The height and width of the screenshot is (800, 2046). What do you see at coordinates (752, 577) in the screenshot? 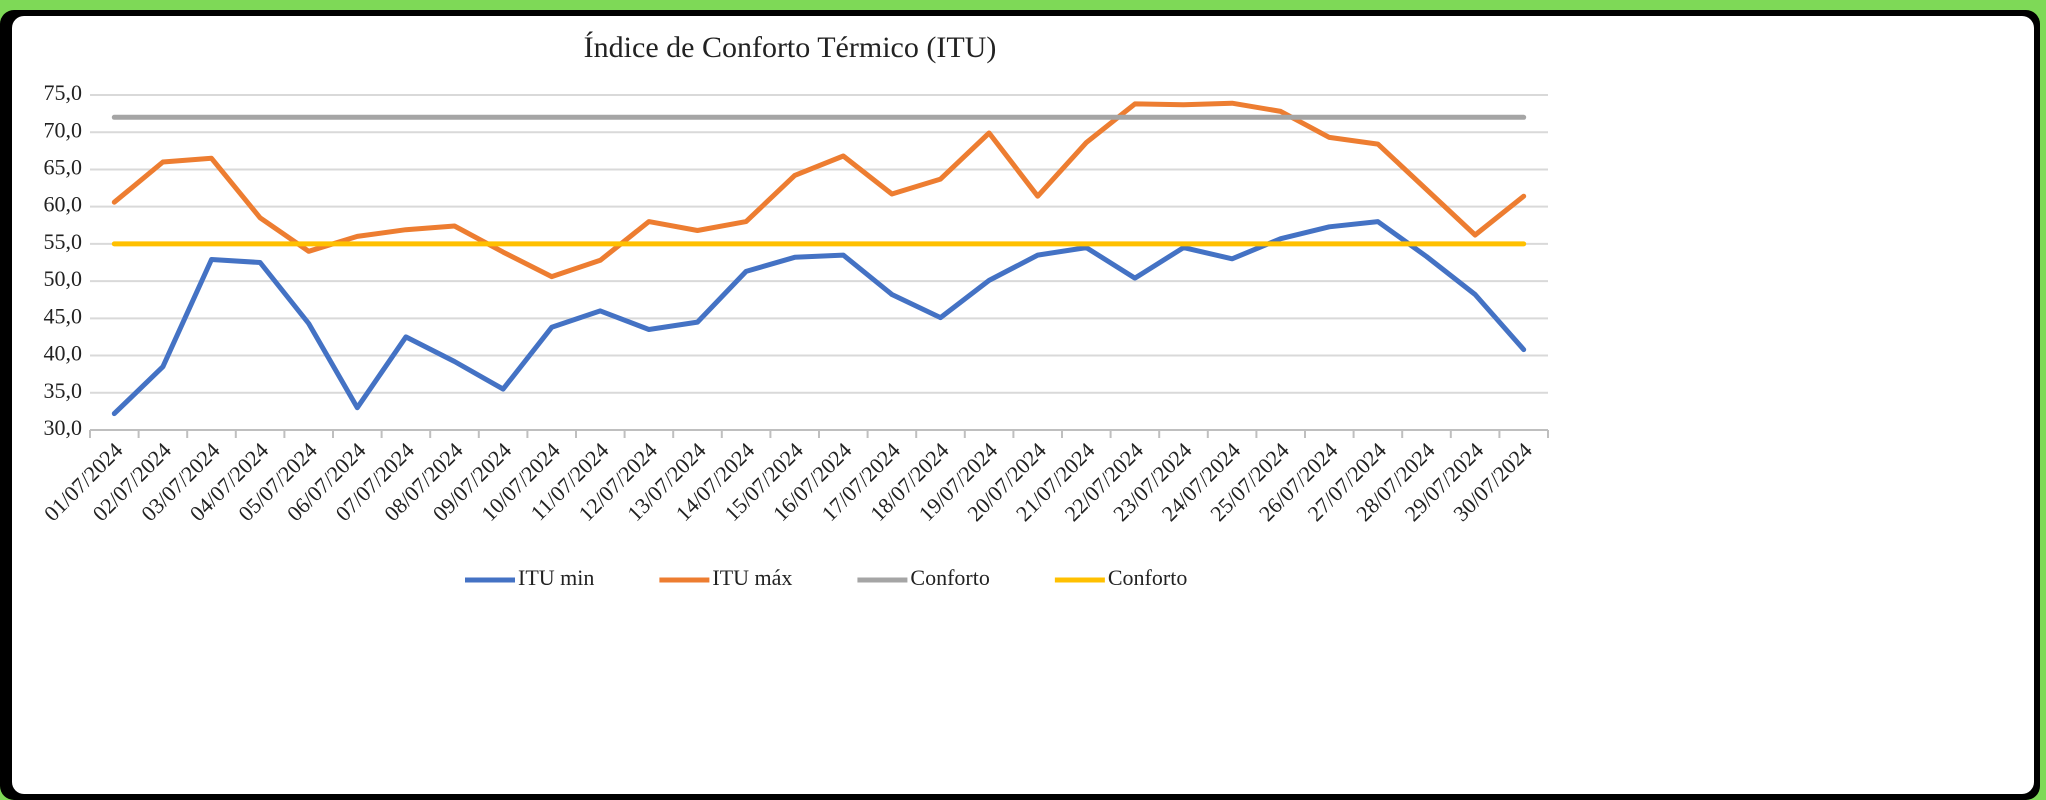
I see `legend-label: ITU máx` at bounding box center [752, 577].